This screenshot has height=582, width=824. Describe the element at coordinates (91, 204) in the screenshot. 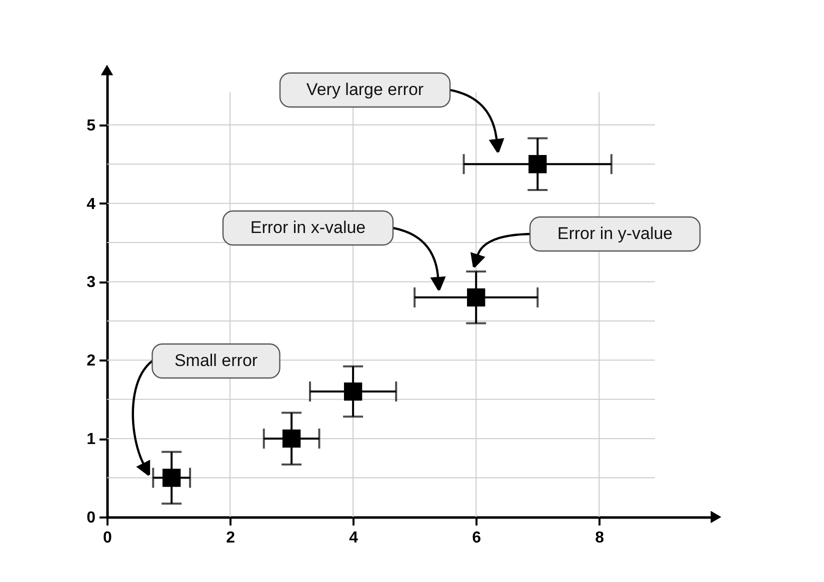

I see `y-tick-label: 4` at that location.